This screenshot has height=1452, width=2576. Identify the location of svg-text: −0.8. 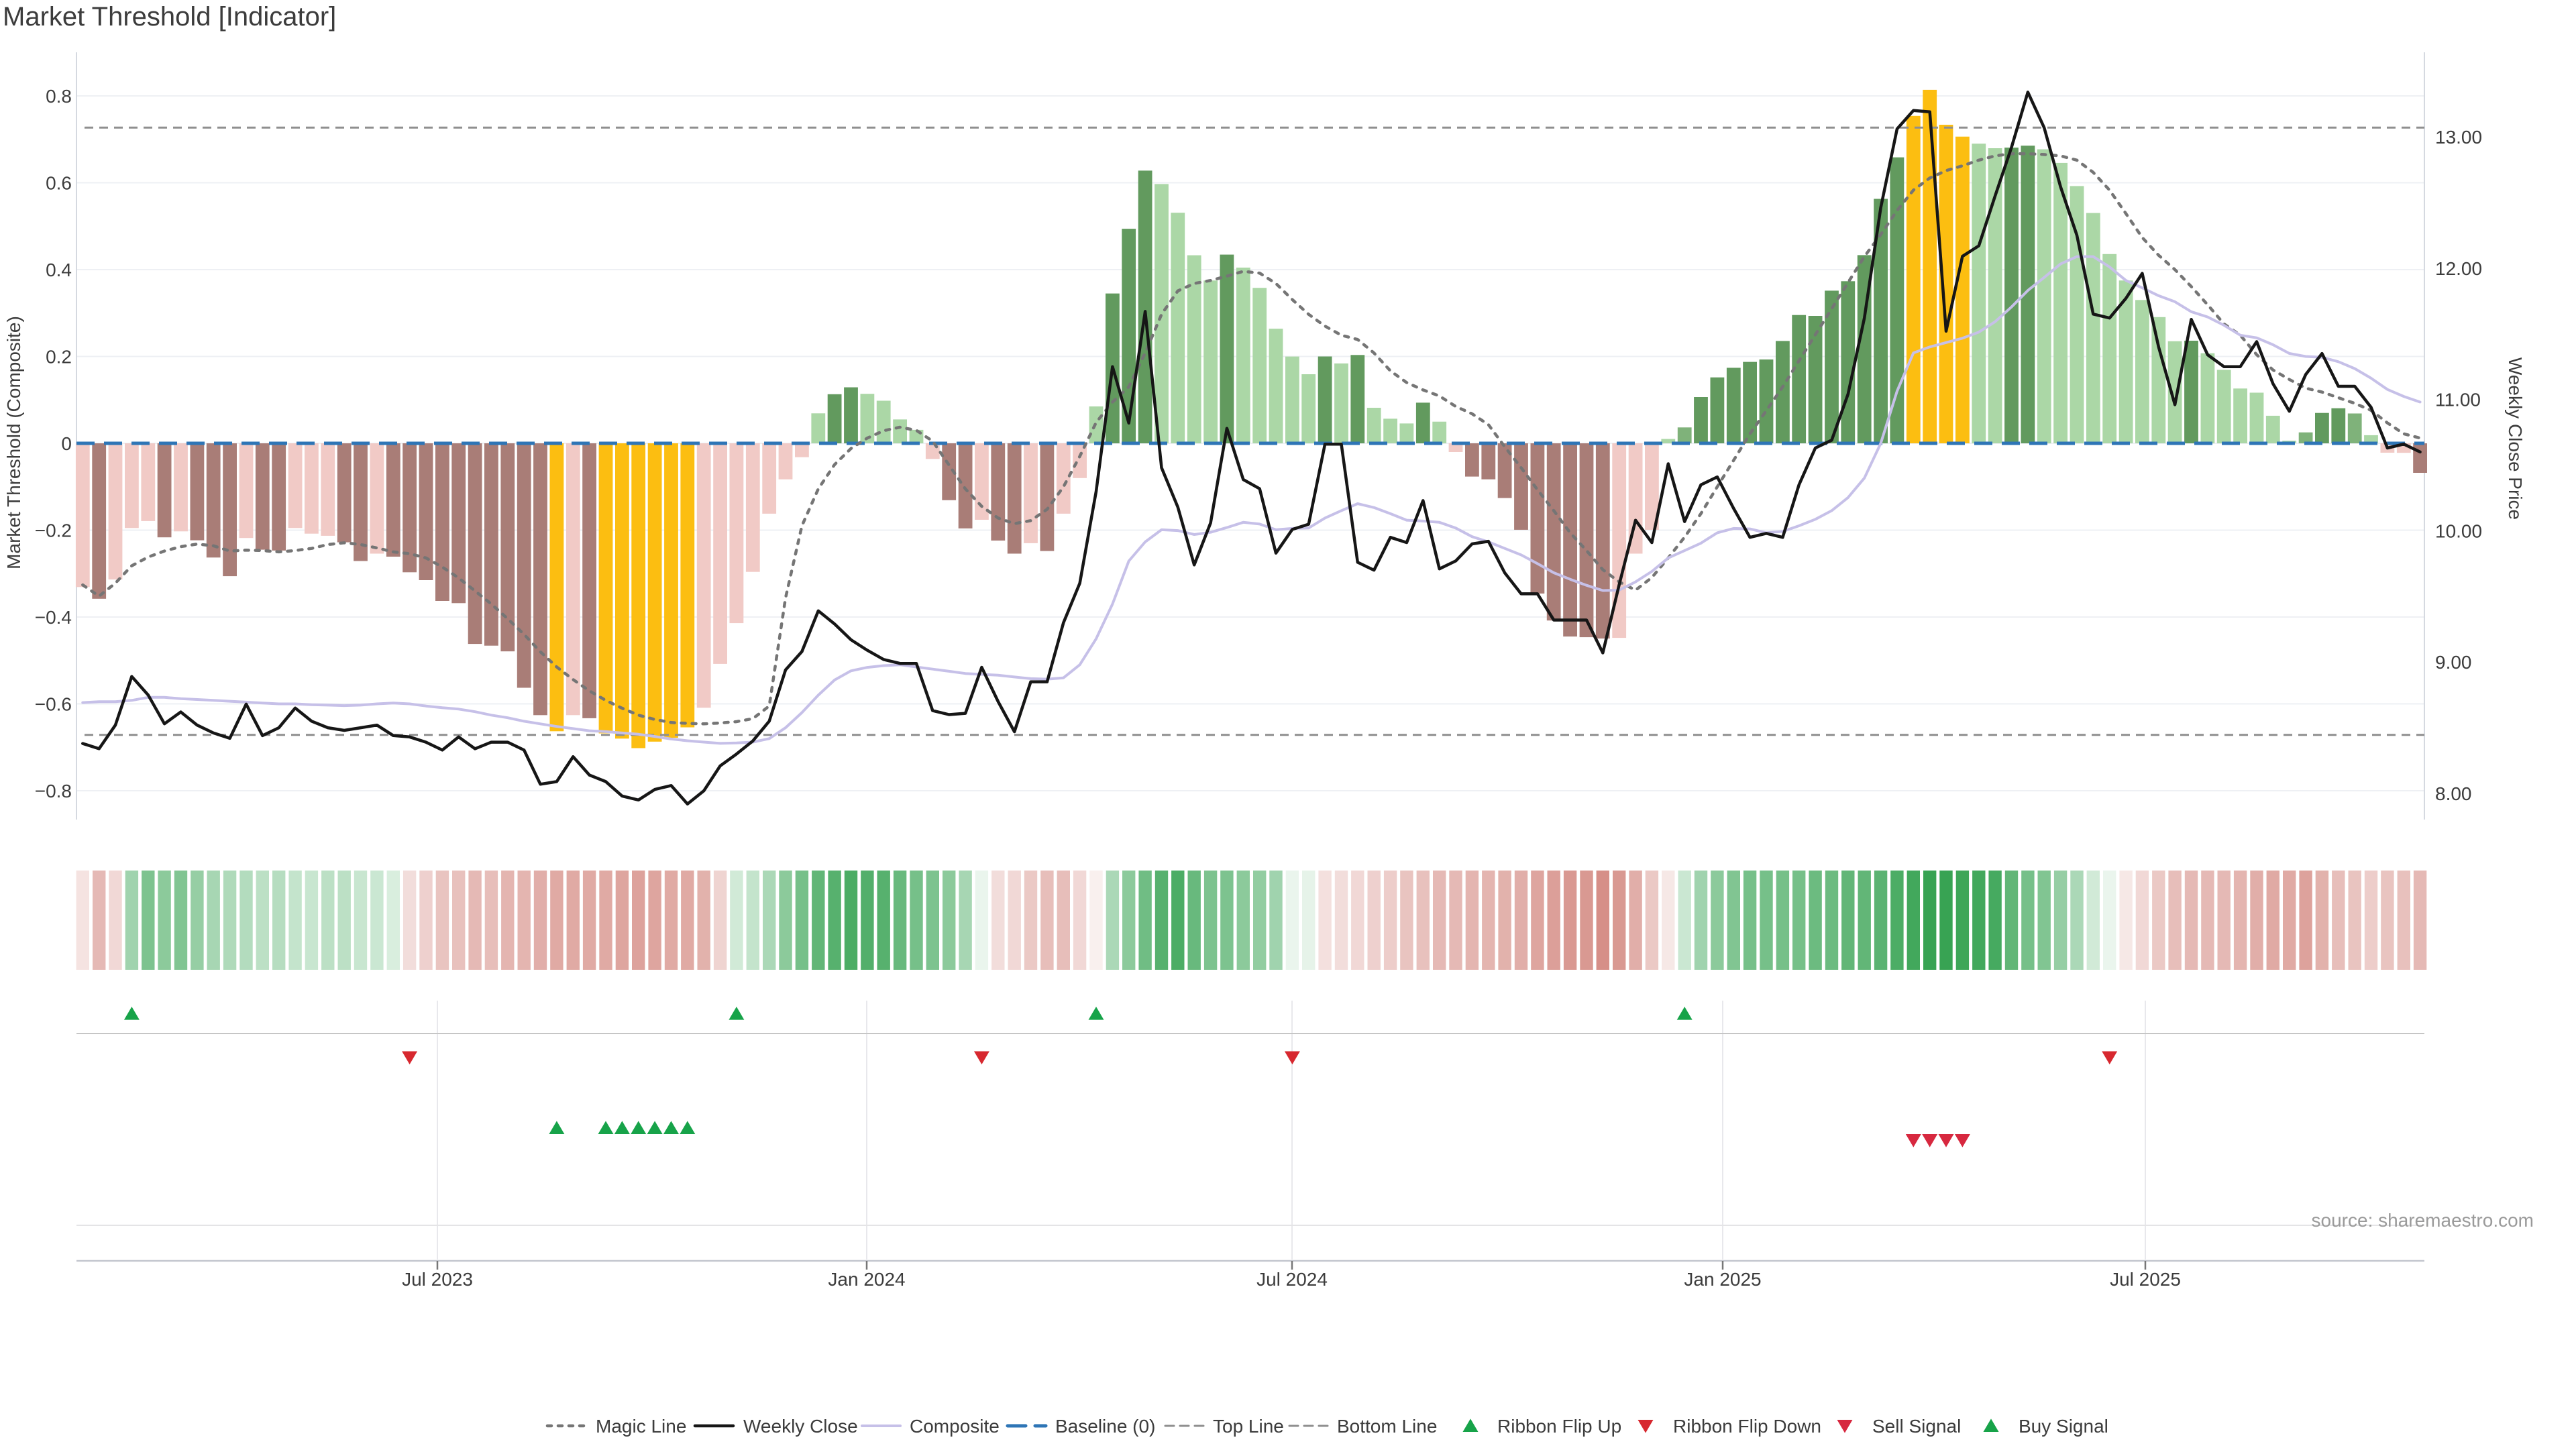
(53, 791).